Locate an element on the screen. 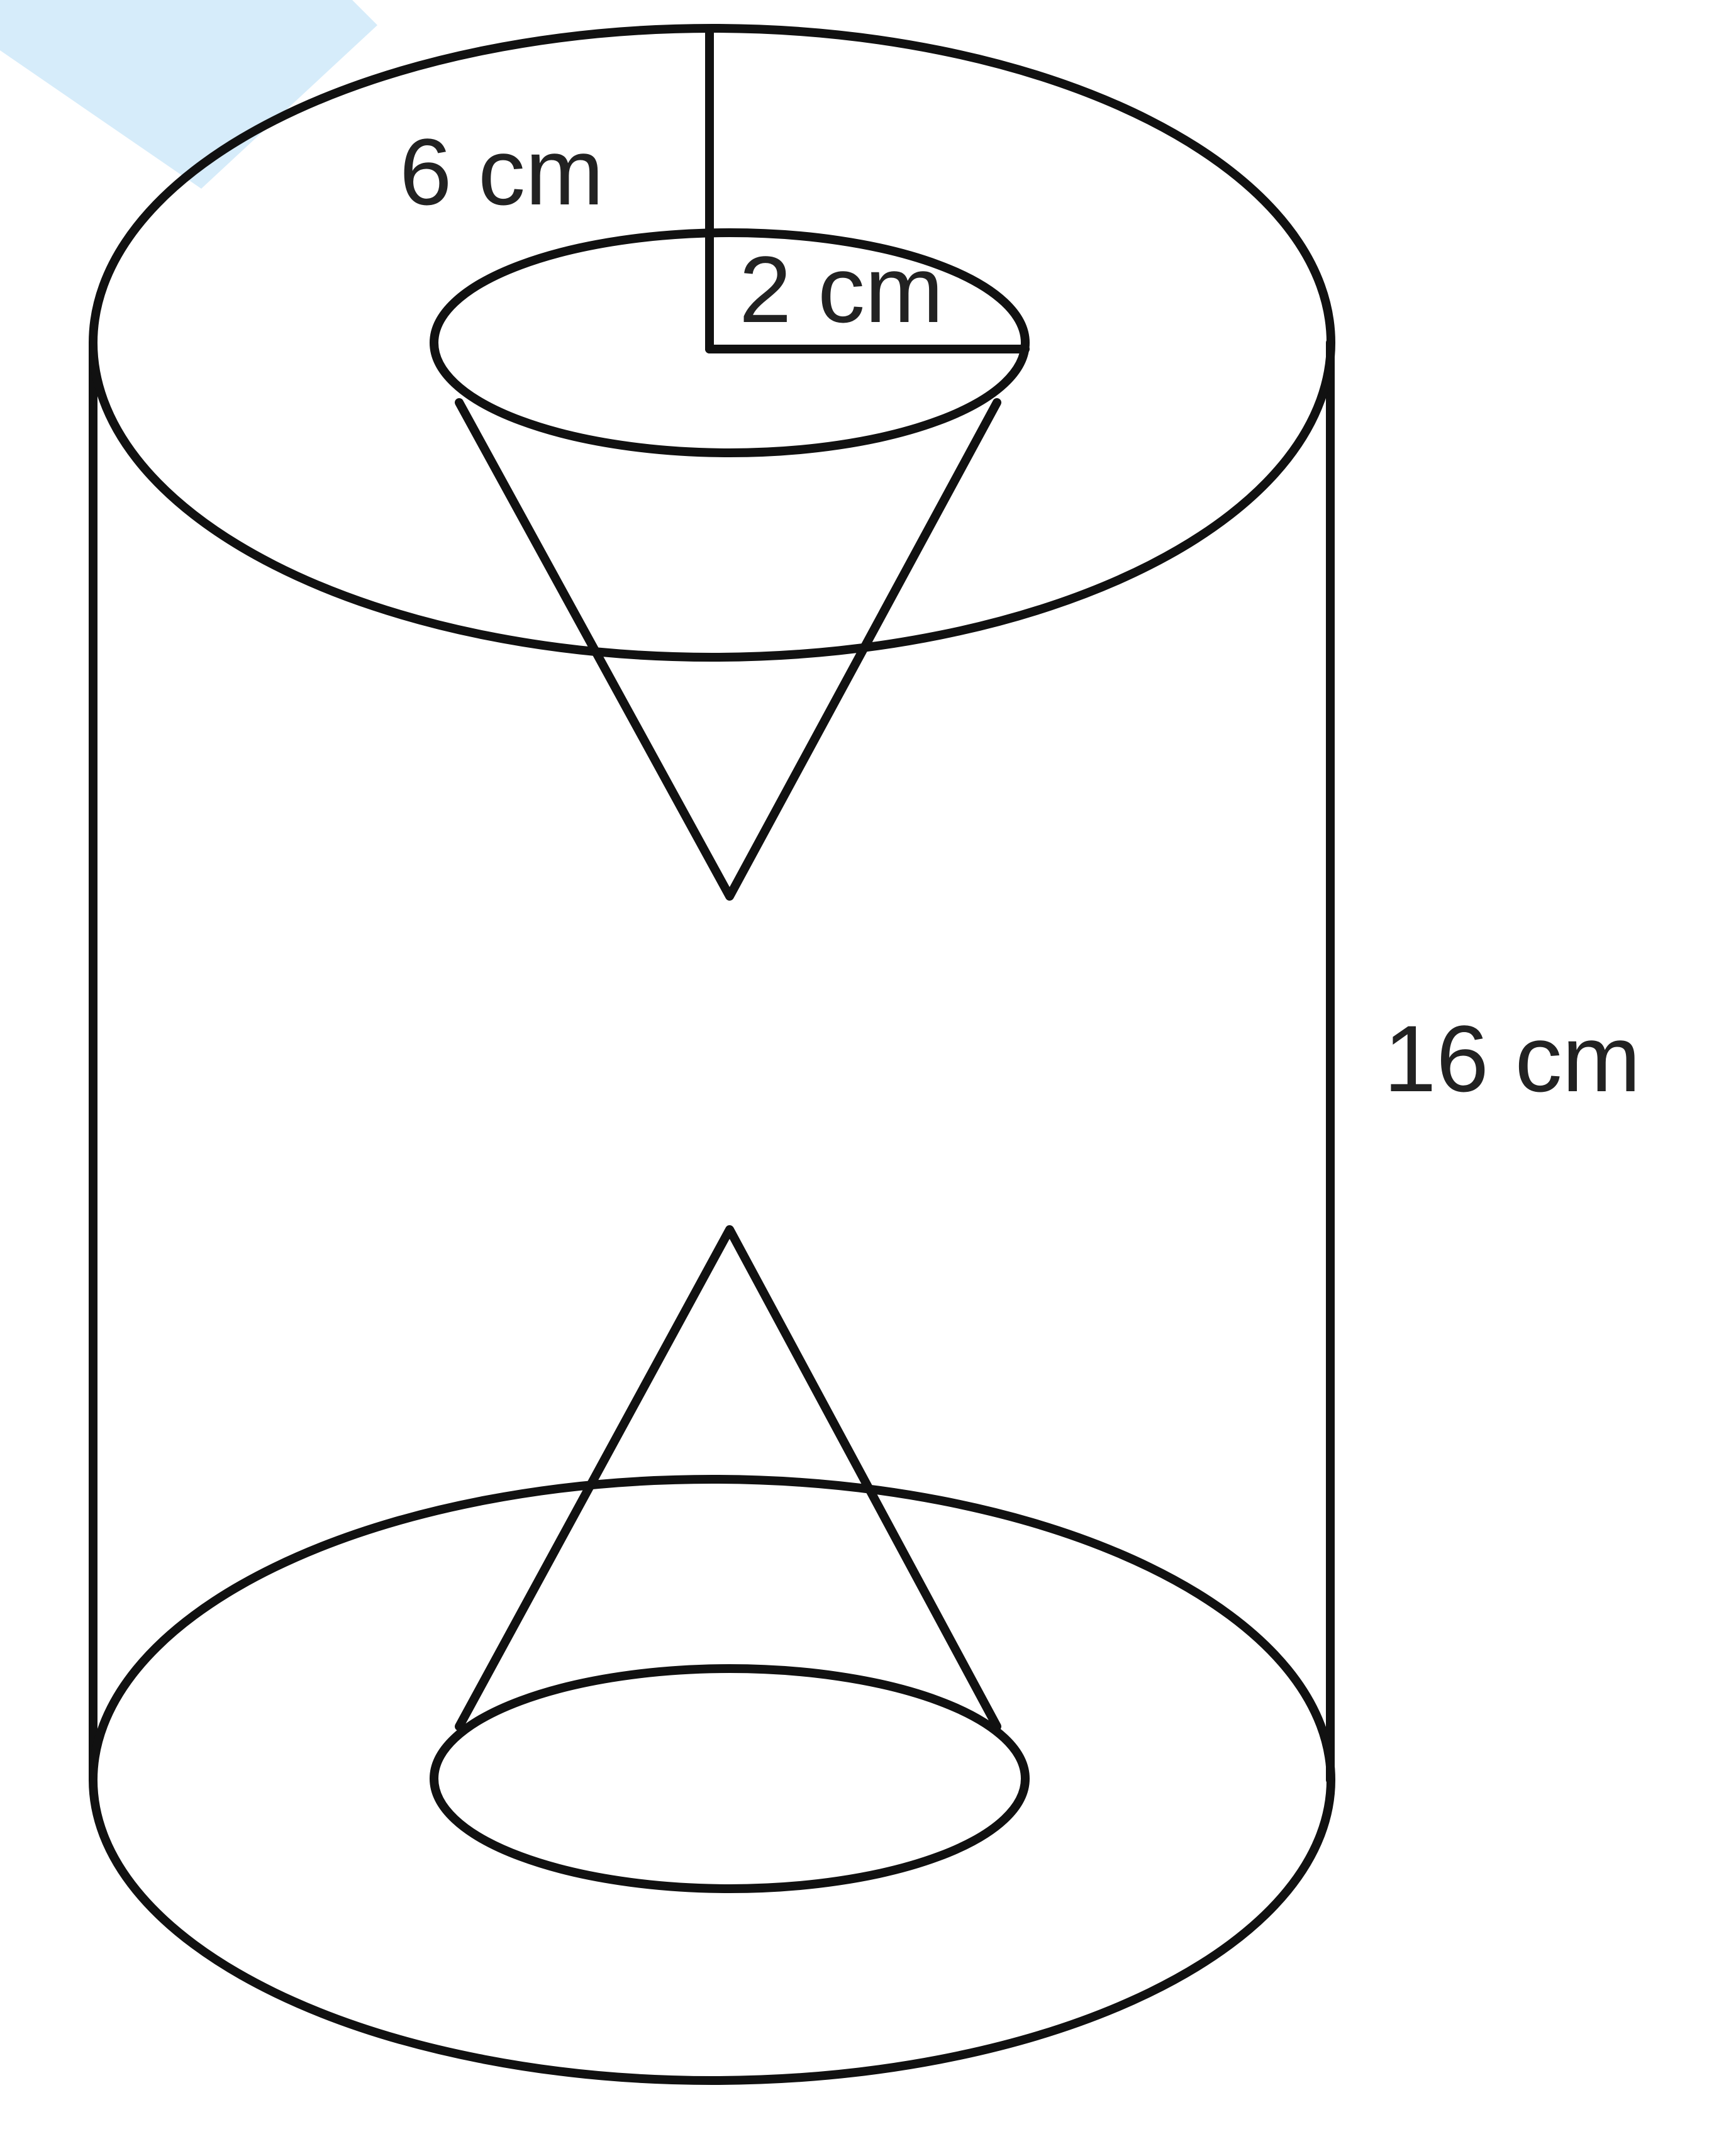 The height and width of the screenshot is (2156, 1736). bottom-cone-base-ellipse is located at coordinates (730, 1778).